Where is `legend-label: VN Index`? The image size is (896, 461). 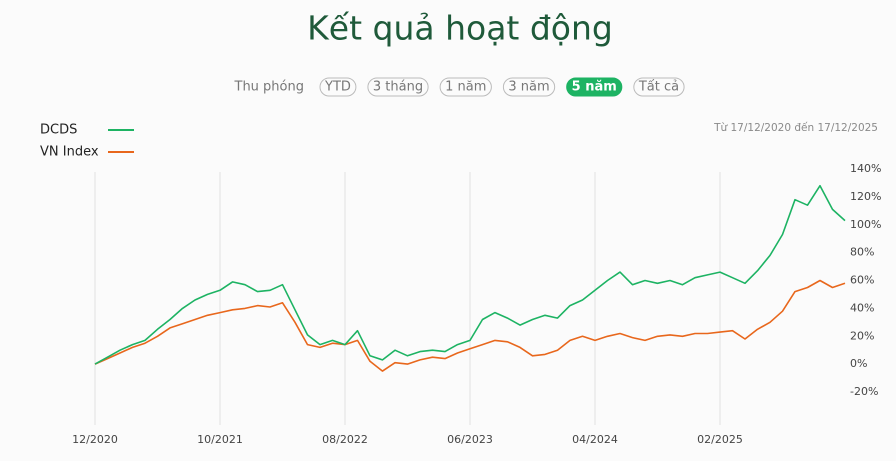
legend-label: VN Index is located at coordinates (69, 152).